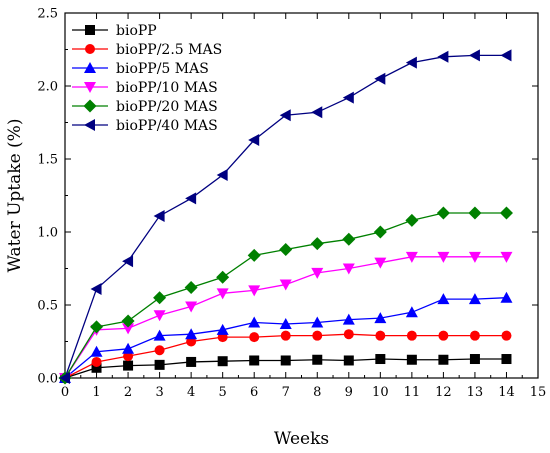 This screenshot has height=453, width=550. What do you see at coordinates (47, 306) in the screenshot?
I see `y-tick-label: 0.5` at bounding box center [47, 306].